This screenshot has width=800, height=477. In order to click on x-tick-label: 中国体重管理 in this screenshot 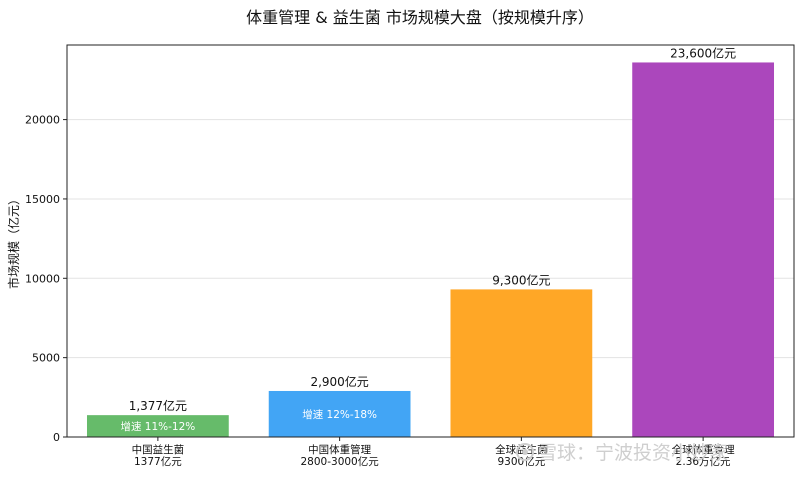, I will do `click(339, 449)`.